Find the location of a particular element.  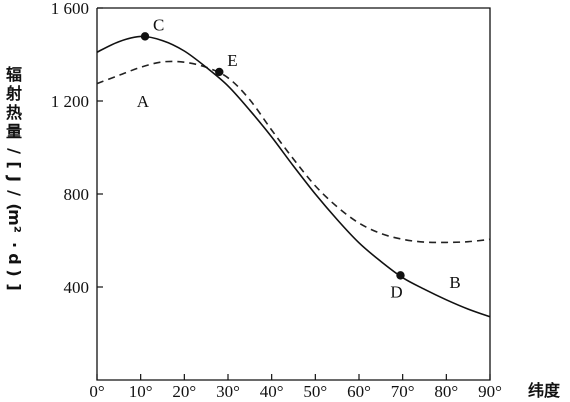

x-tick-label: 10° is located at coordinates (141, 391).